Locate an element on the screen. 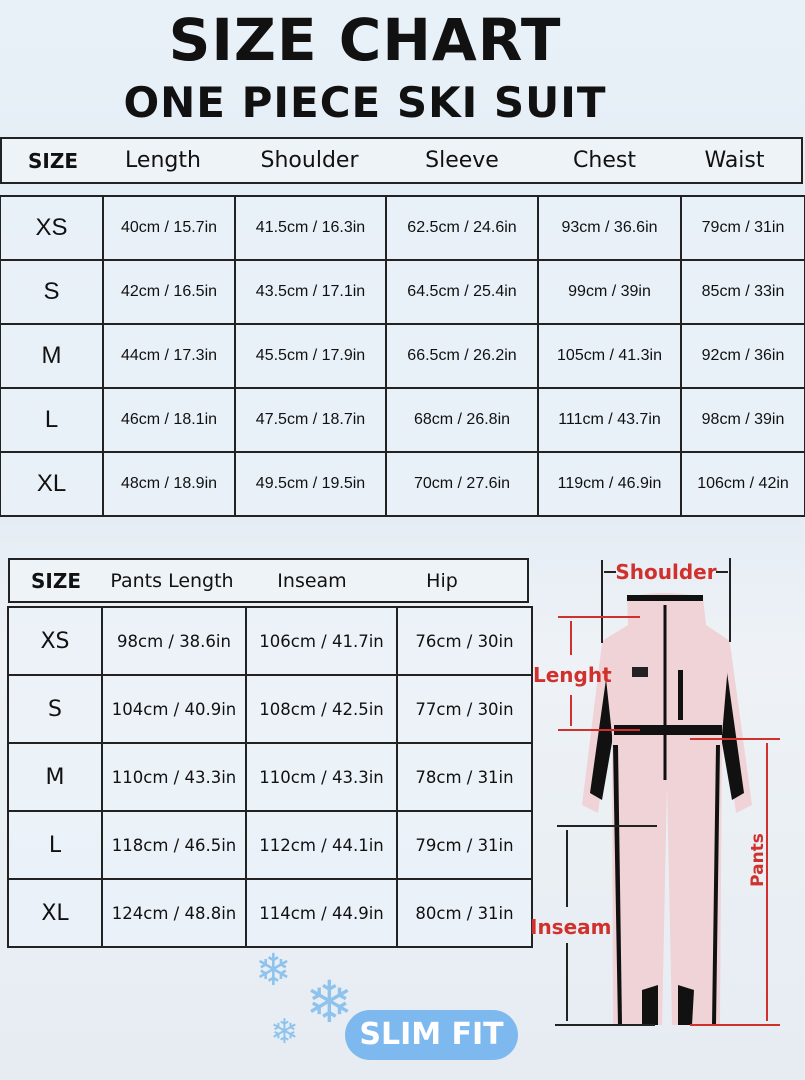 Image resolution: width=805 pixels, height=1080 pixels. measurement-cell: 119cm / 46.9in is located at coordinates (609, 484).